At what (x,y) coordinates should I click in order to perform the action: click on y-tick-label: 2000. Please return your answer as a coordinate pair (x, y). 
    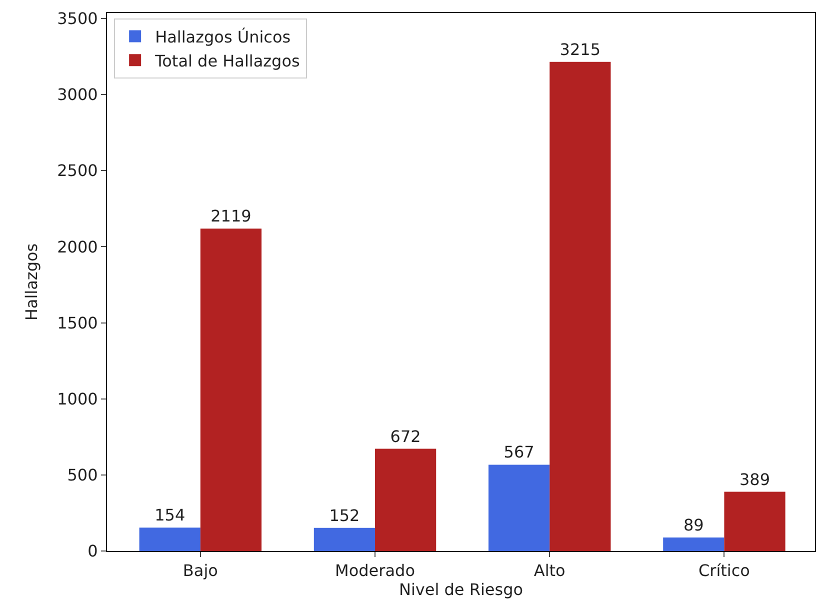
    Looking at the image, I should click on (77, 246).